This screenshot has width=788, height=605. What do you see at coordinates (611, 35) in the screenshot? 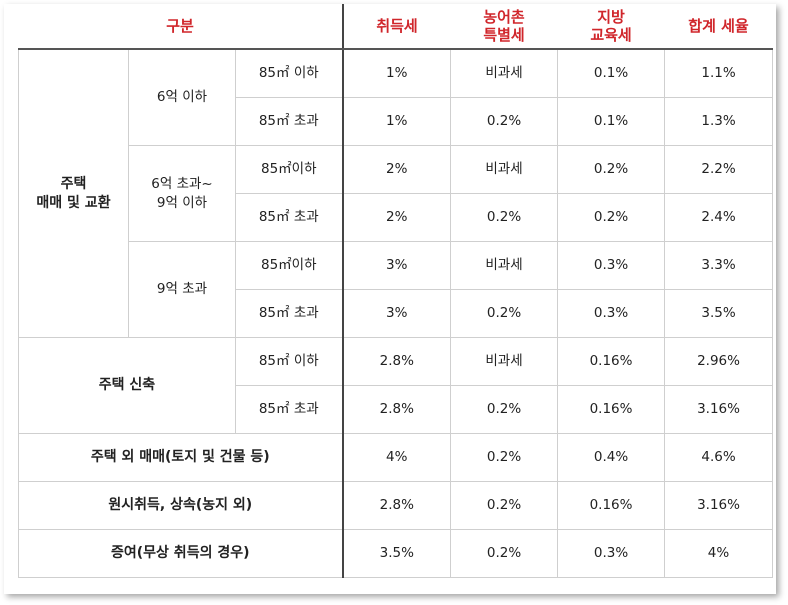
I see `header-edu-line2: 교육세` at bounding box center [611, 35].